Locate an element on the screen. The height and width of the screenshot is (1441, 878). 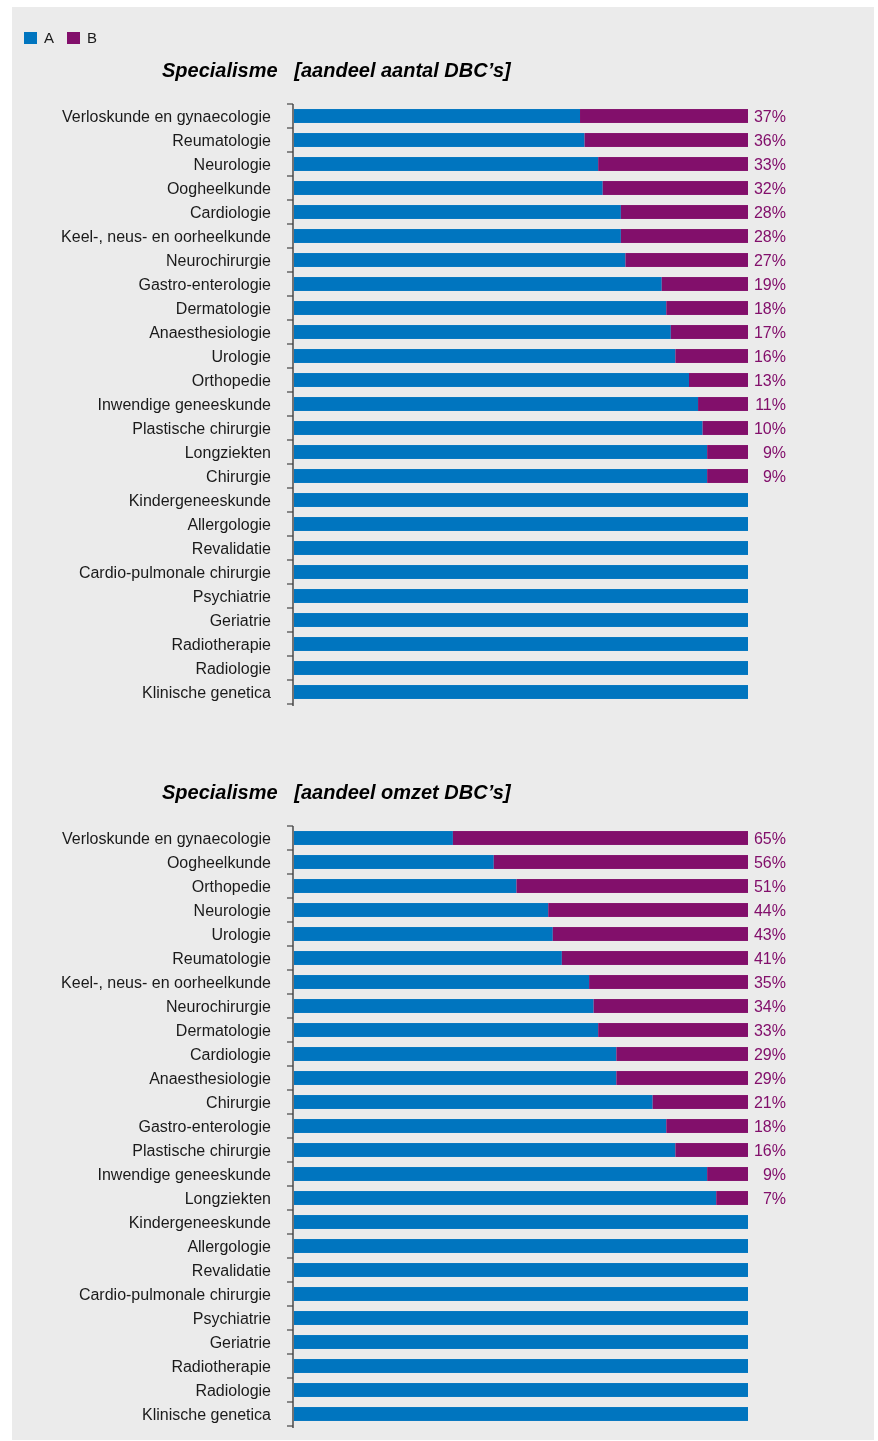
data-label: 36% is located at coordinates (769, 140).